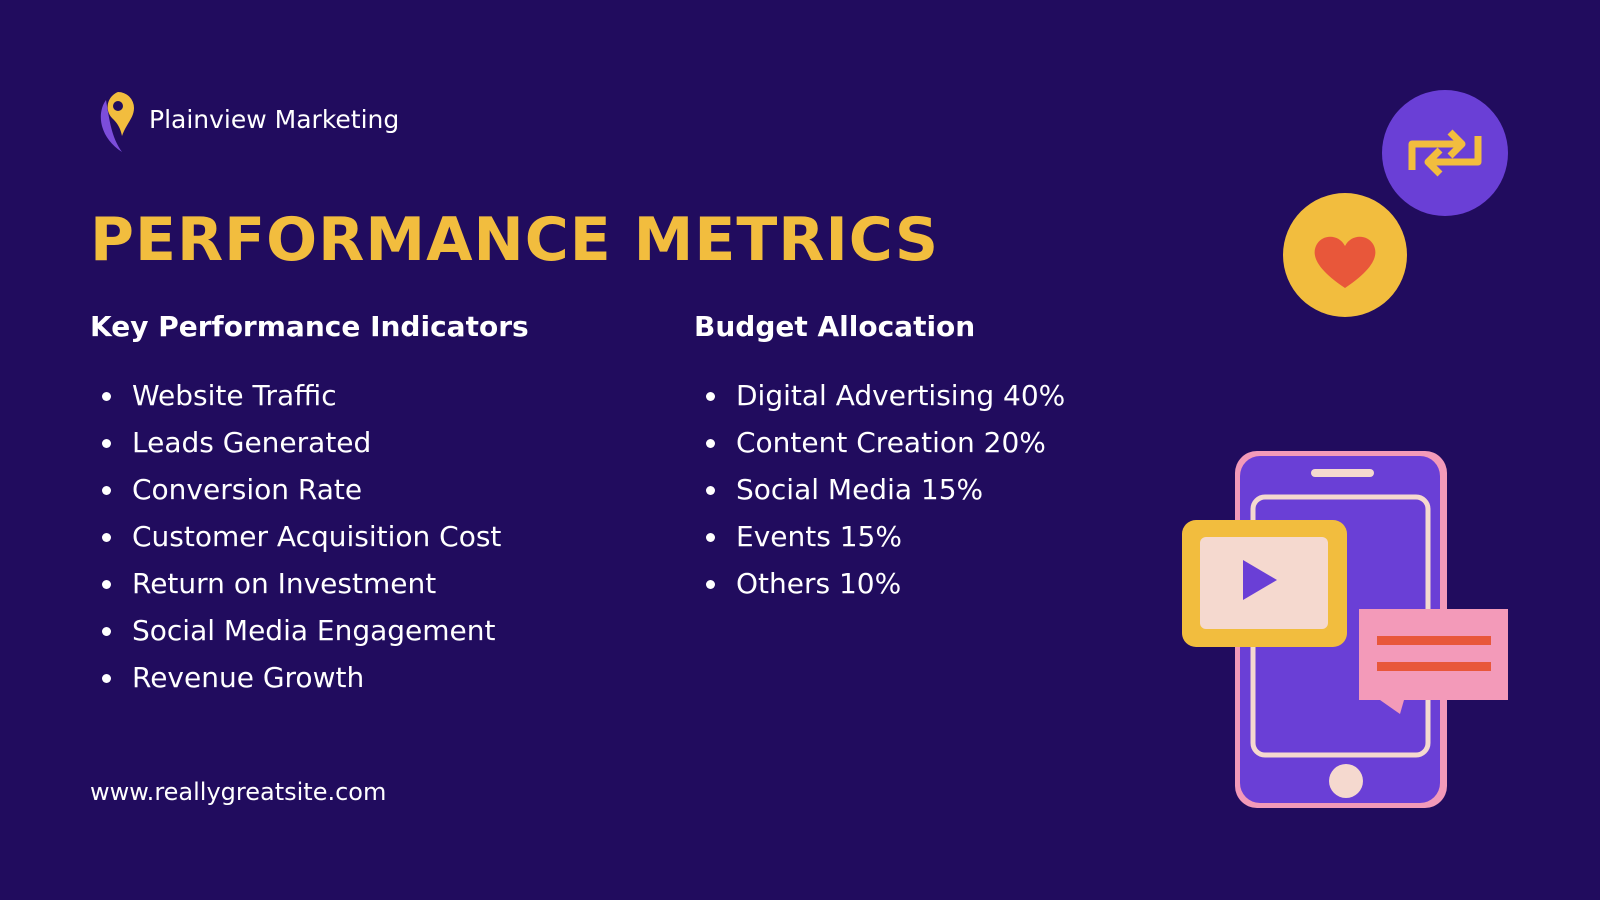 This screenshot has height=900, width=1600. I want to click on list-item: Others 10%, so click(897, 583).